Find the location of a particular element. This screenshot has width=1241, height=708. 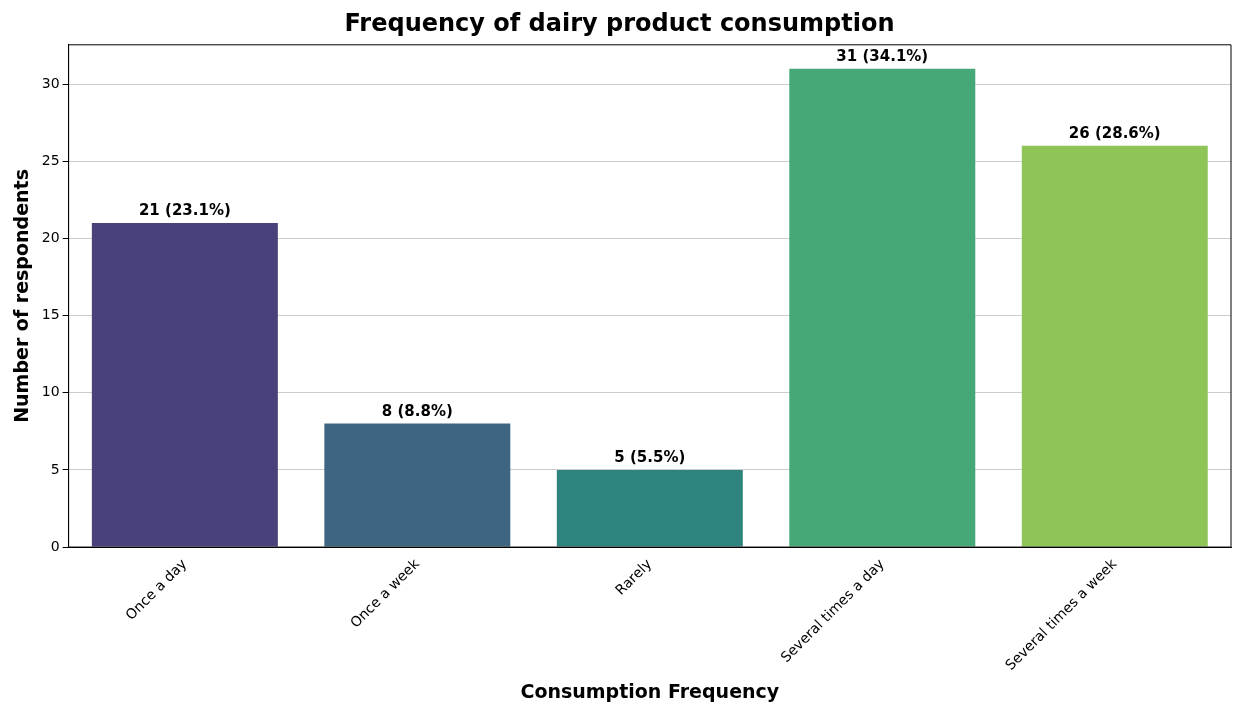

data-label: 5 (5.5%) is located at coordinates (650, 457).